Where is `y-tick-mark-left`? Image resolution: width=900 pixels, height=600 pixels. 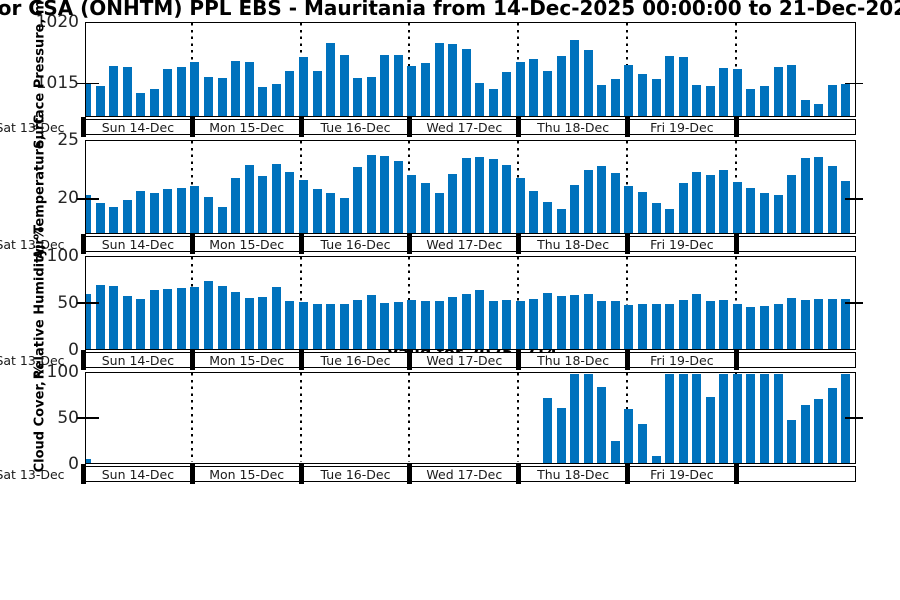 y-tick-mark-left is located at coordinates (88, 83).